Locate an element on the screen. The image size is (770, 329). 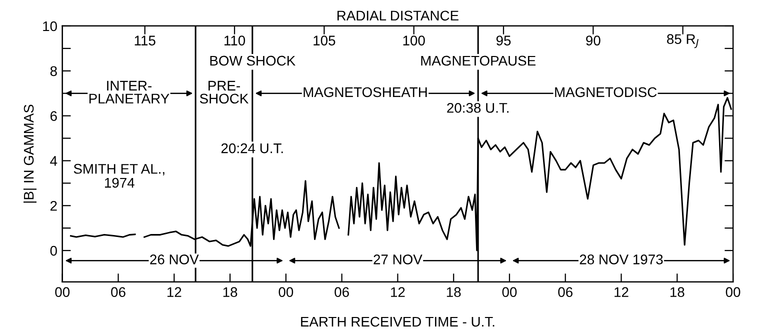
x2-tick-label: 85 R$_{J}$ is located at coordinates (682, 41).